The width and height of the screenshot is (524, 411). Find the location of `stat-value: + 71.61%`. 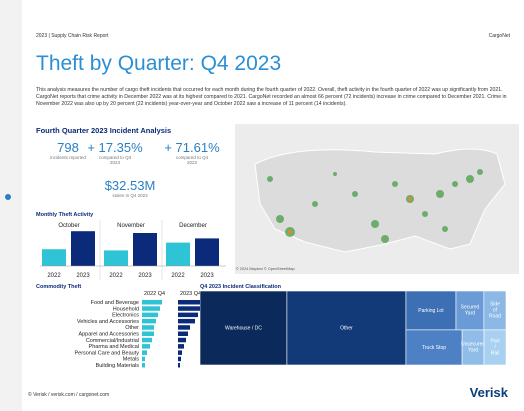

stat-value: + 71.61% is located at coordinates (192, 147).